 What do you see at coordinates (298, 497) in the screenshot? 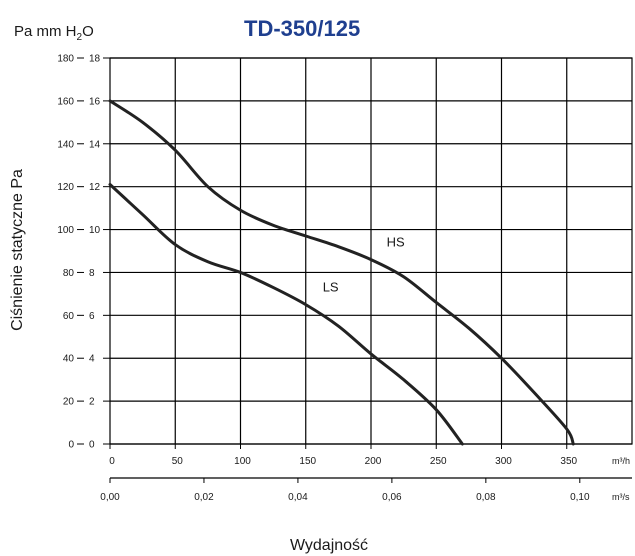
I see `x-tick-label-m3s: 0,04` at bounding box center [298, 497].